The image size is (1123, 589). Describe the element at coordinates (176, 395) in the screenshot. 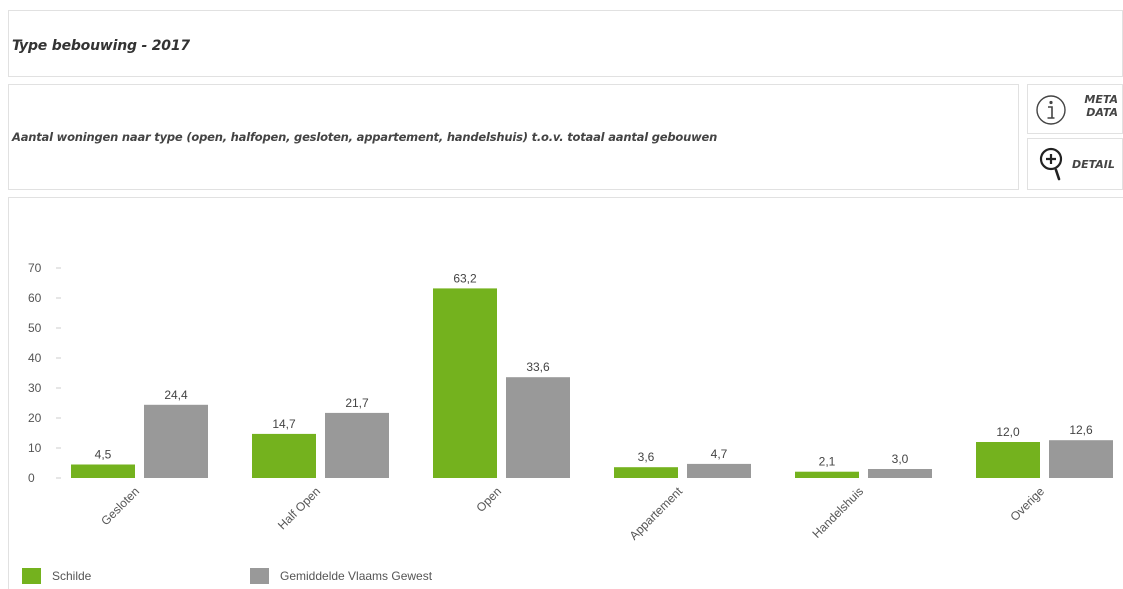

I see `data-label: 24,4` at that location.